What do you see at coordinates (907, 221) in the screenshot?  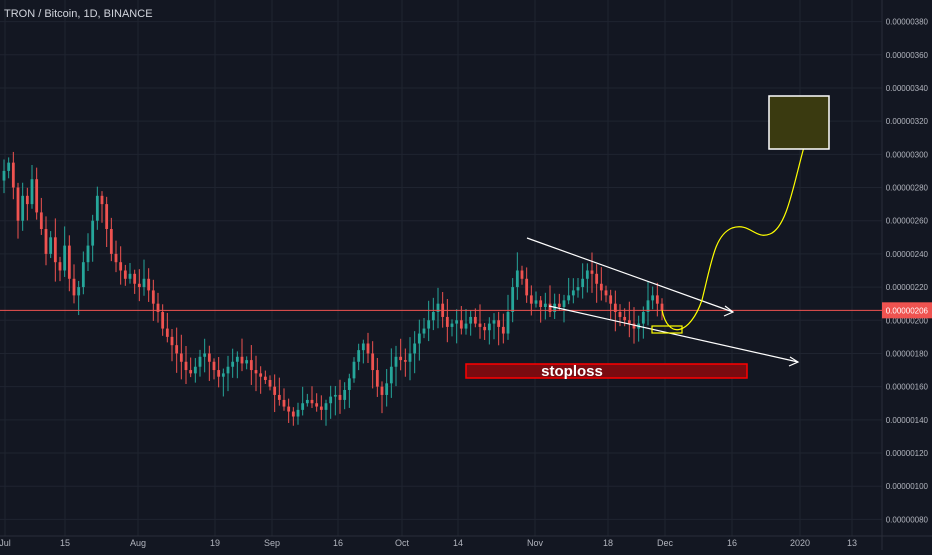 I see `y-tick-label: 0.00000260` at bounding box center [907, 221].